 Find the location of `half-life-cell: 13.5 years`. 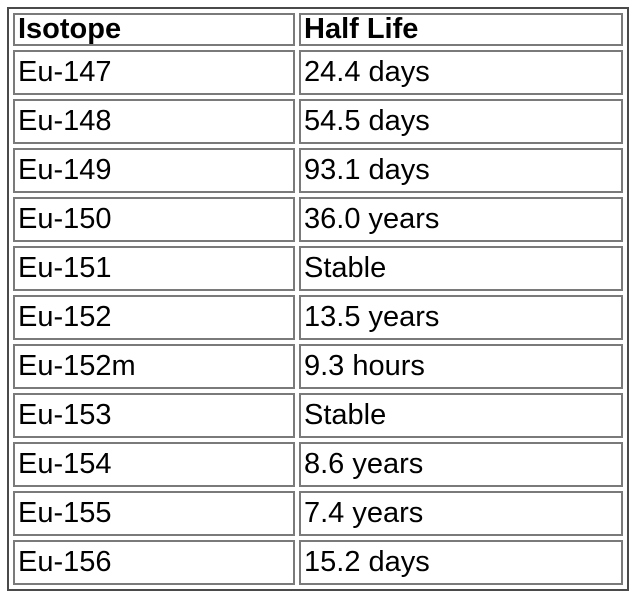

half-life-cell: 13.5 years is located at coordinates (461, 317).